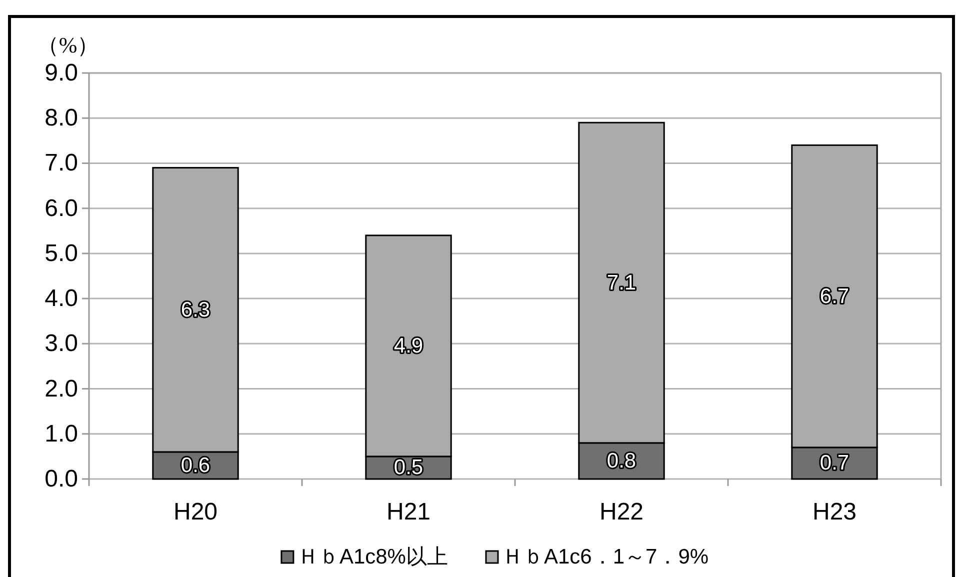  I want to click on data-label: 7.1, so click(621, 282).